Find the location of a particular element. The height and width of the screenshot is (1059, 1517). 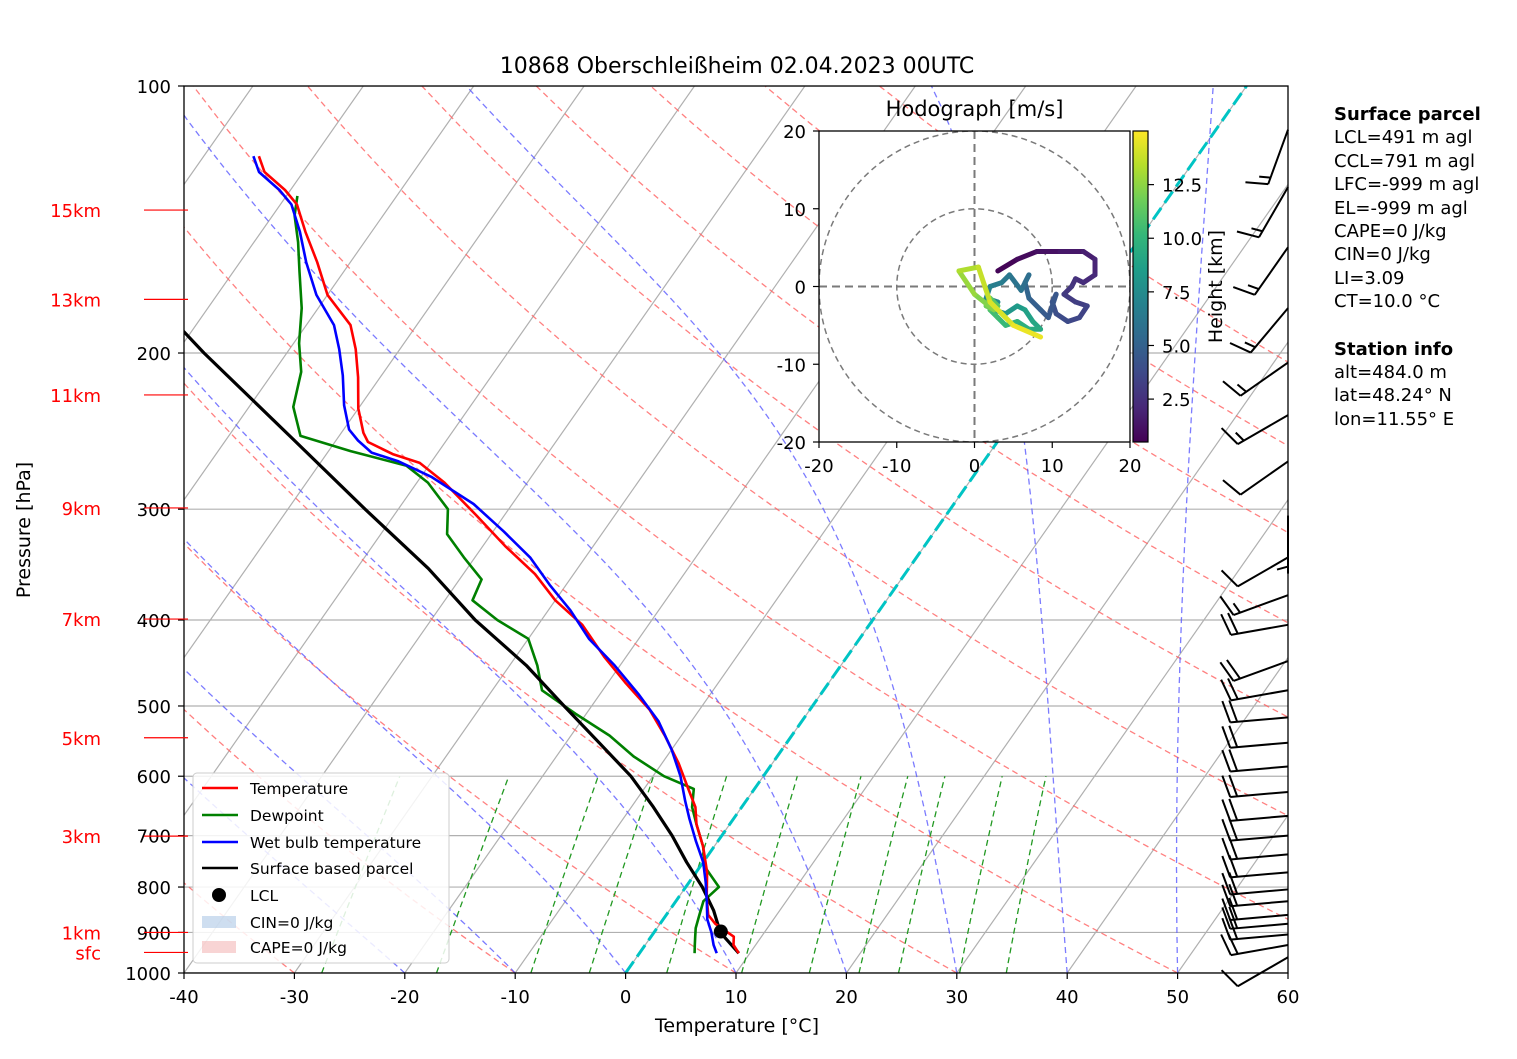

y-tick-label: 500 is located at coordinates (154, 707).